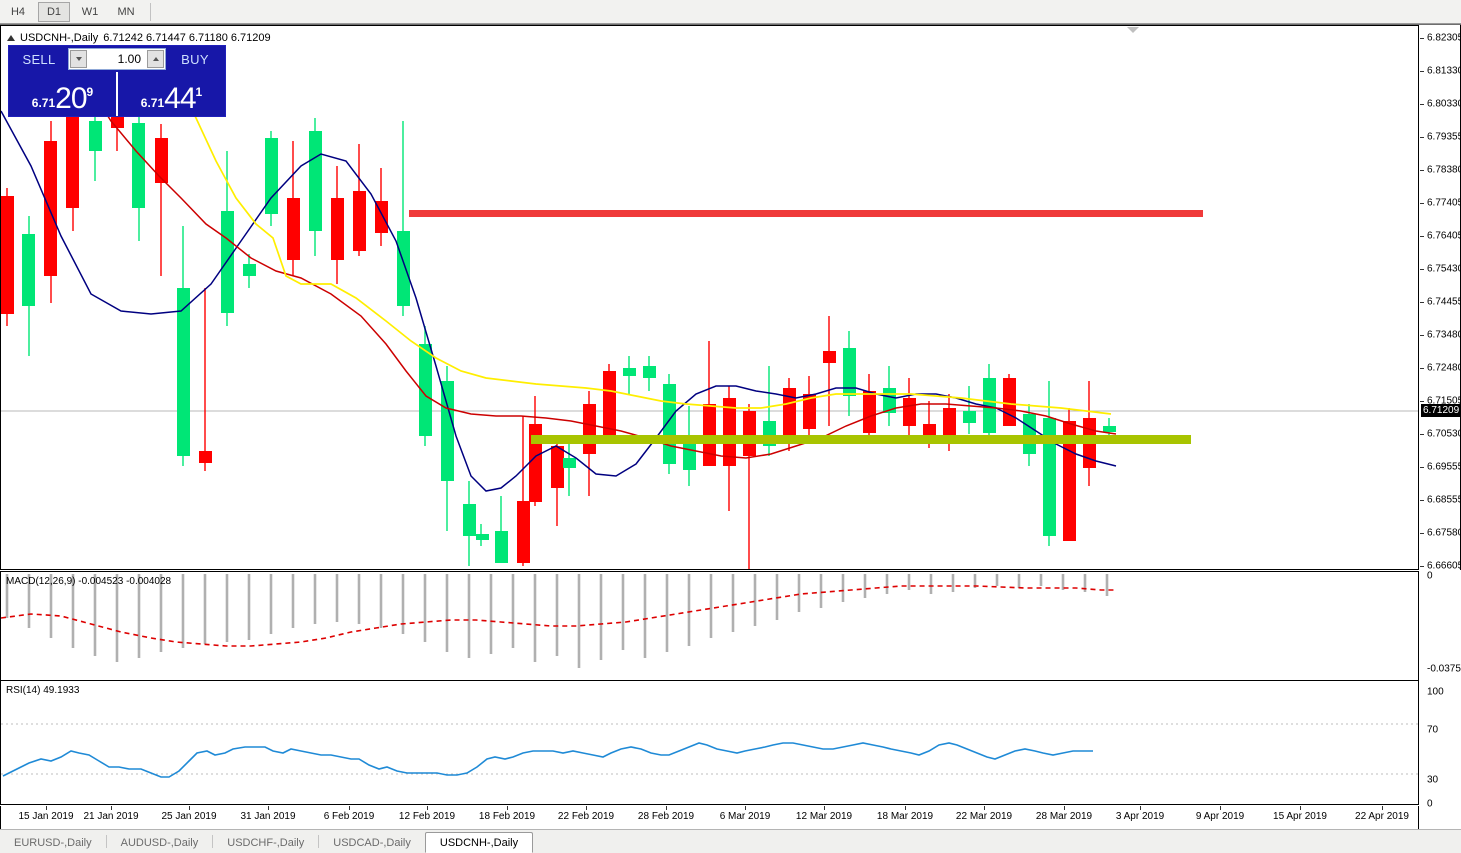 This screenshot has width=1461, height=853. I want to click on tab-usdcad-daily: USDCAD-,Daily, so click(372, 842).